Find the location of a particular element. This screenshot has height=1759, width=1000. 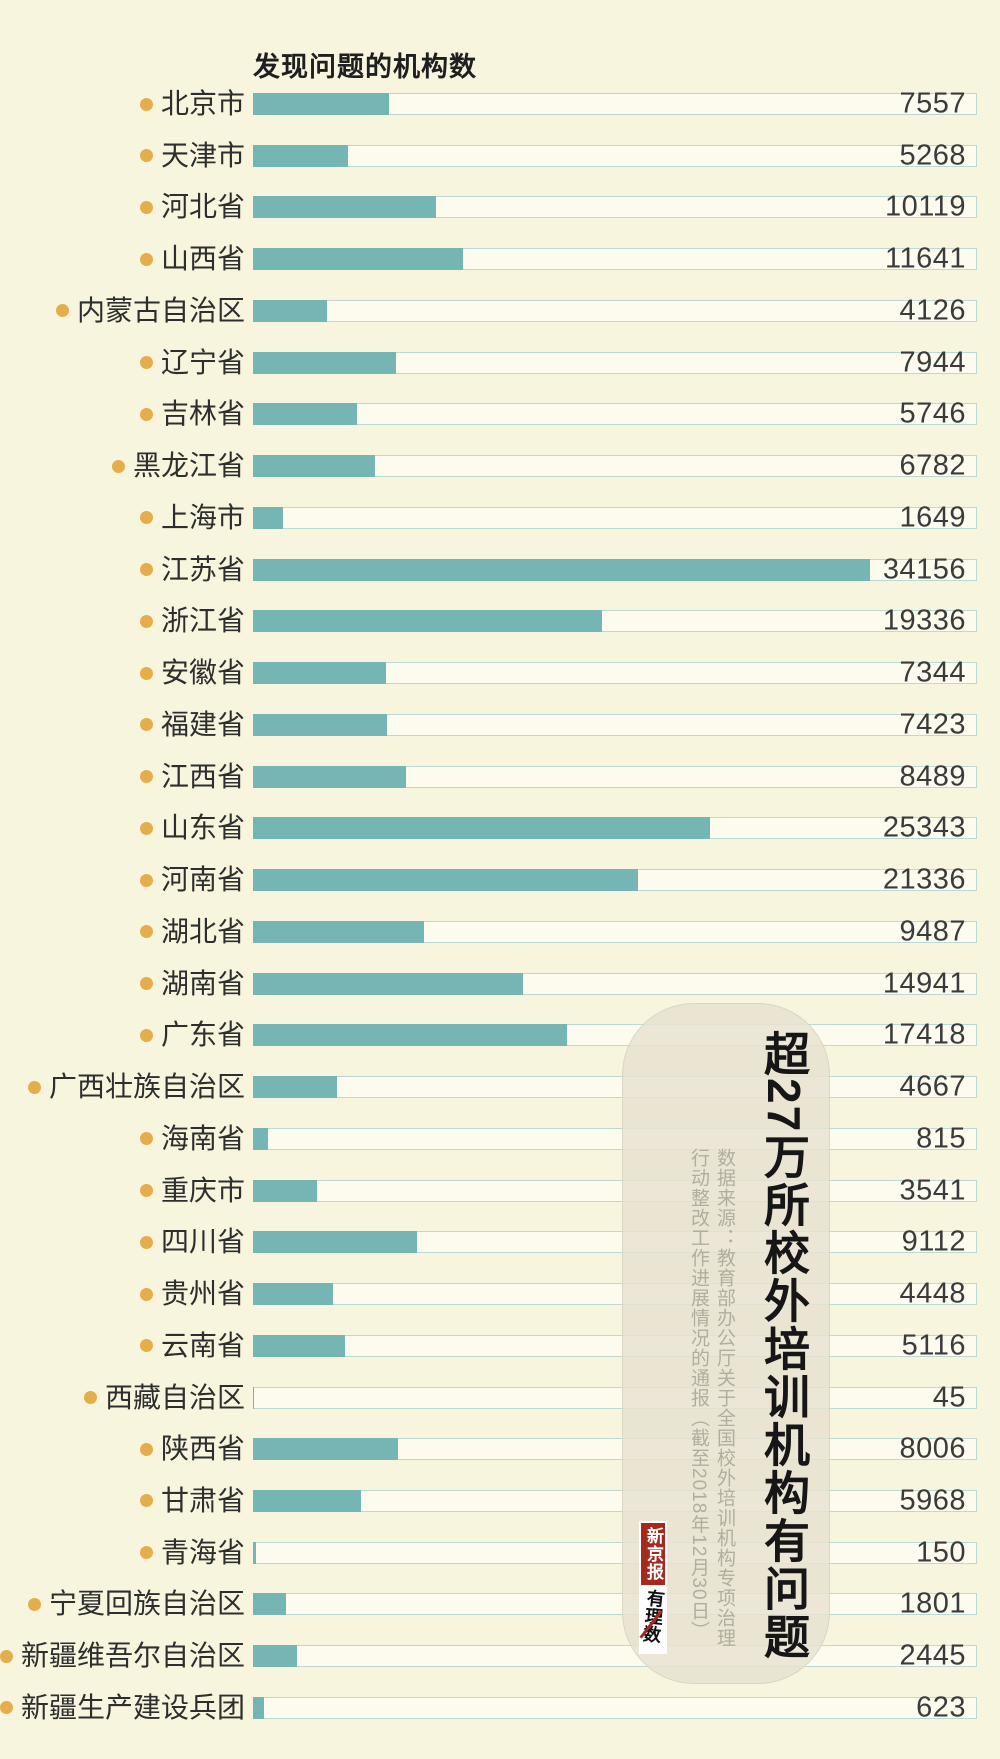

bar-track: 25343 is located at coordinates (615, 828).